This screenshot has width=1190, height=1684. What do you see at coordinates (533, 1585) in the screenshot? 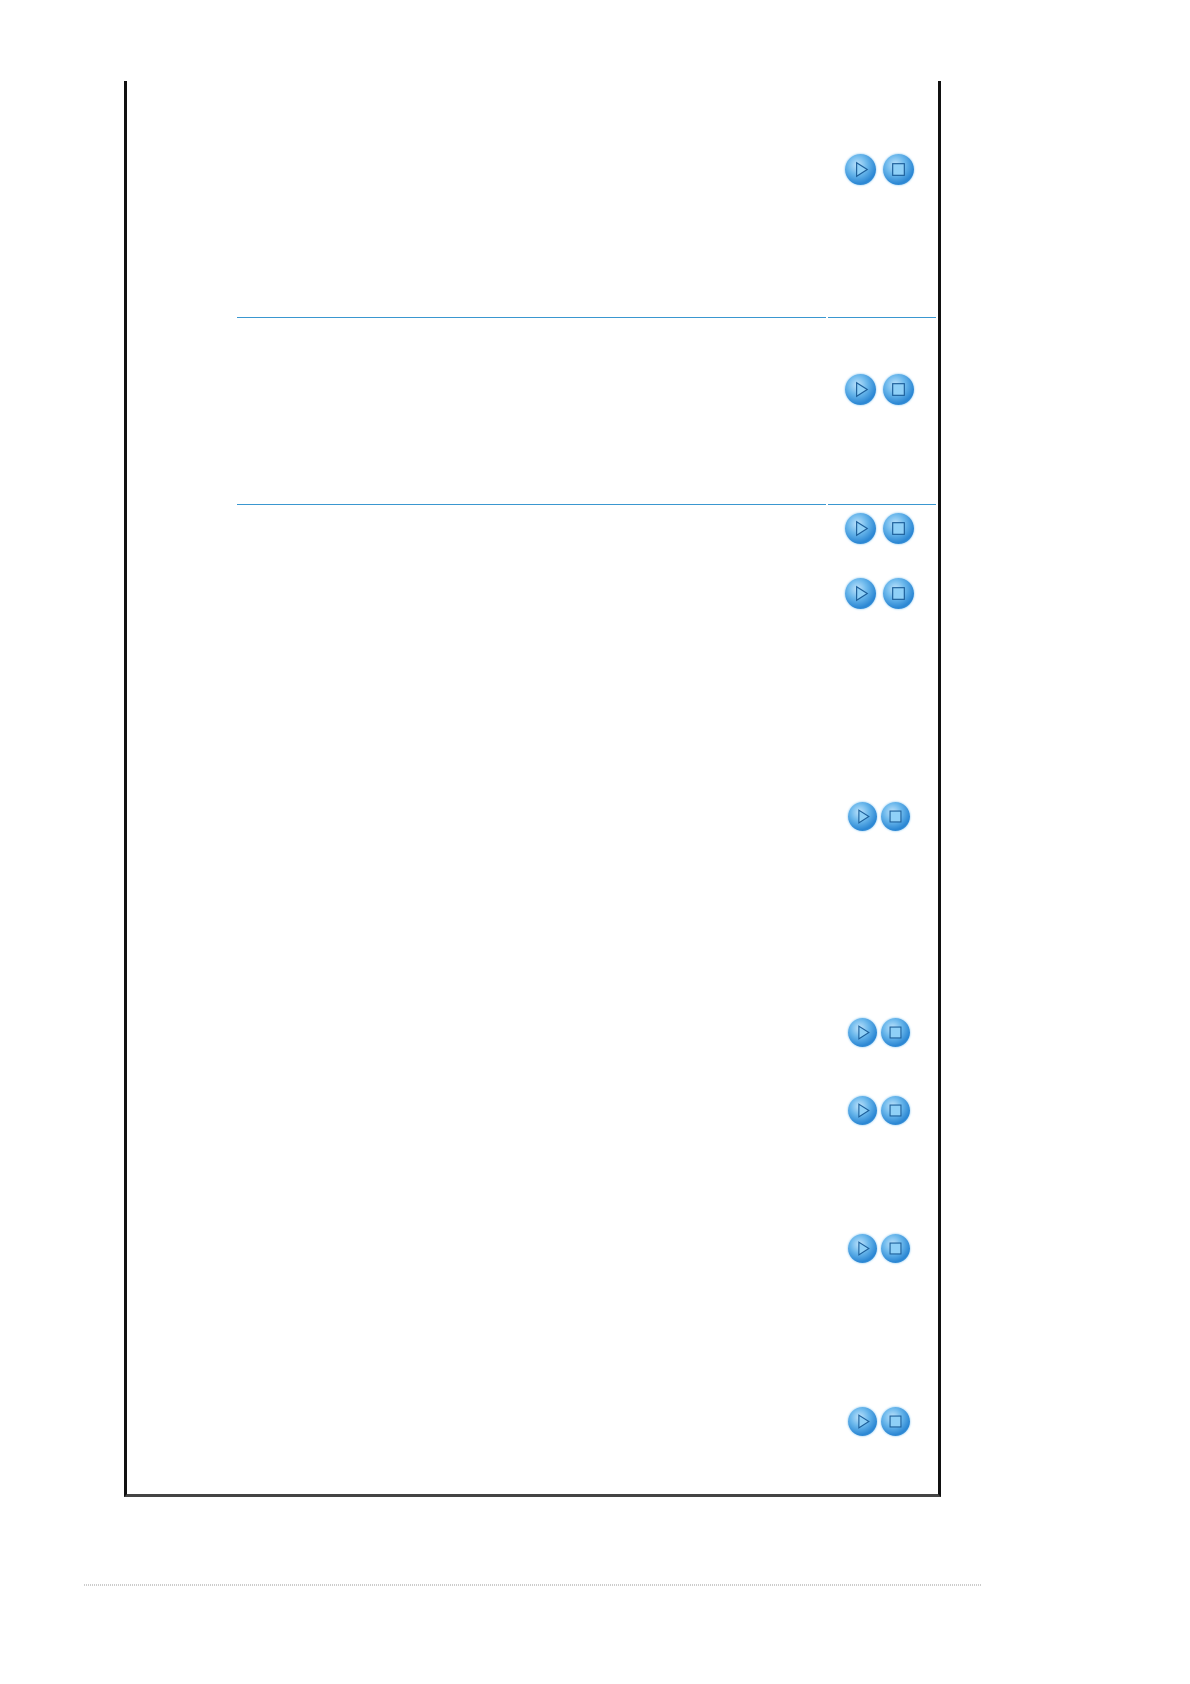
I see `footer-dotted-divider` at bounding box center [533, 1585].